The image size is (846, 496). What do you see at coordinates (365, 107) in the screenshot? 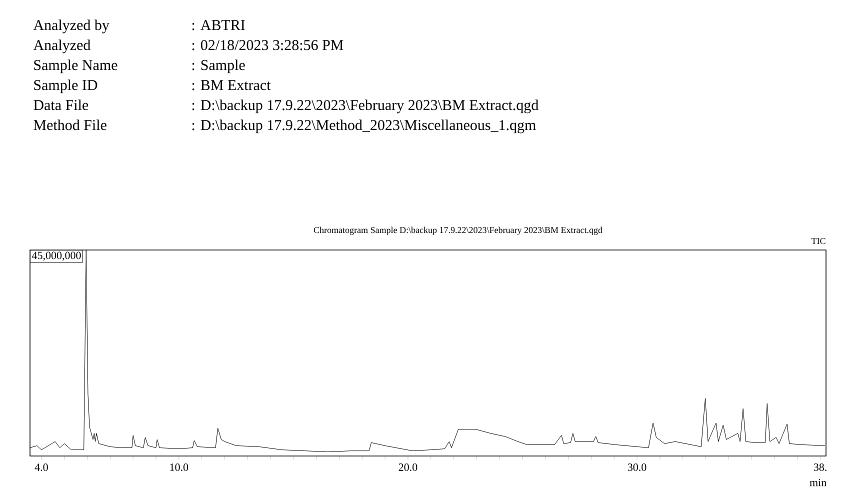
I see `text: : D:\backup 17.9.22\2023\February 2023\BM Extract.qgd` at bounding box center [365, 107].